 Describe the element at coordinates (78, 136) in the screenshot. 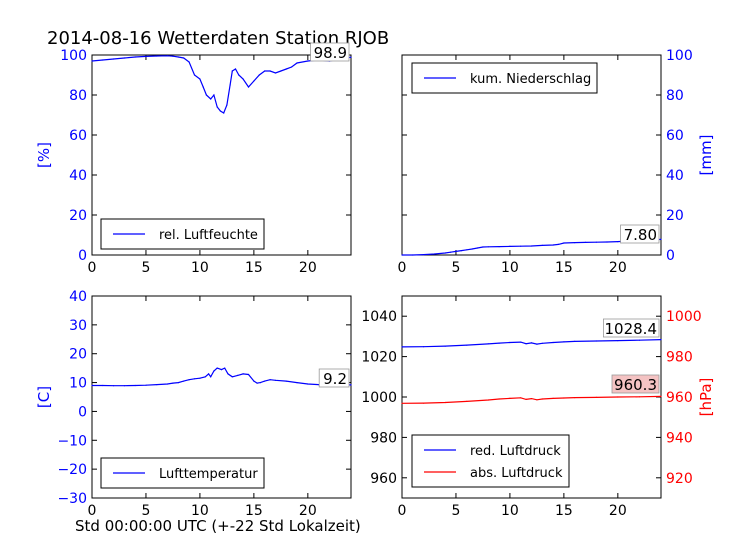

I see `y-tick-label: 60` at that location.